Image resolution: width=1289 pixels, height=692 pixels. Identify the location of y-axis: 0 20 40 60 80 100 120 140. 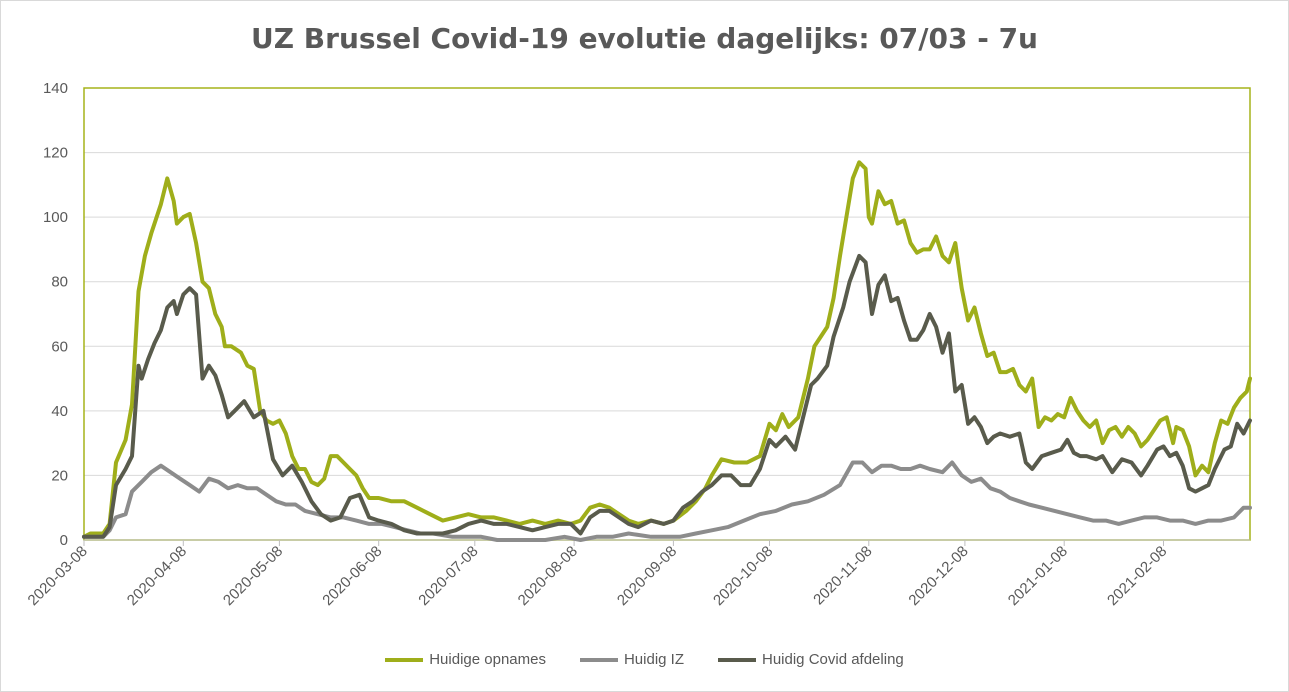
(55, 314).